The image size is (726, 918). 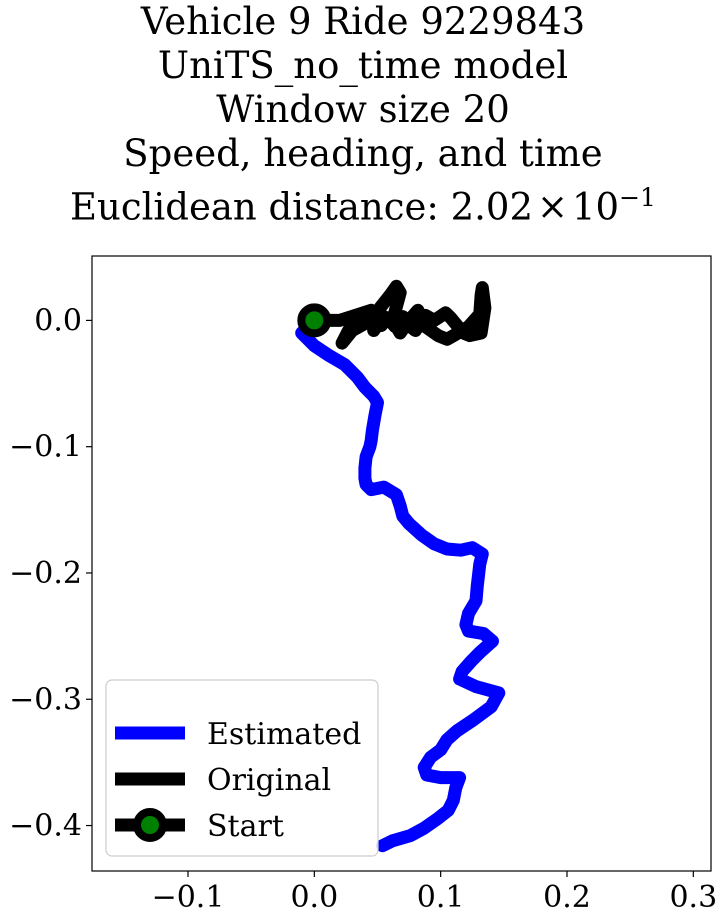 What do you see at coordinates (363, 153) in the screenshot?
I see `title-line-4: Speed, heading, and time` at bounding box center [363, 153].